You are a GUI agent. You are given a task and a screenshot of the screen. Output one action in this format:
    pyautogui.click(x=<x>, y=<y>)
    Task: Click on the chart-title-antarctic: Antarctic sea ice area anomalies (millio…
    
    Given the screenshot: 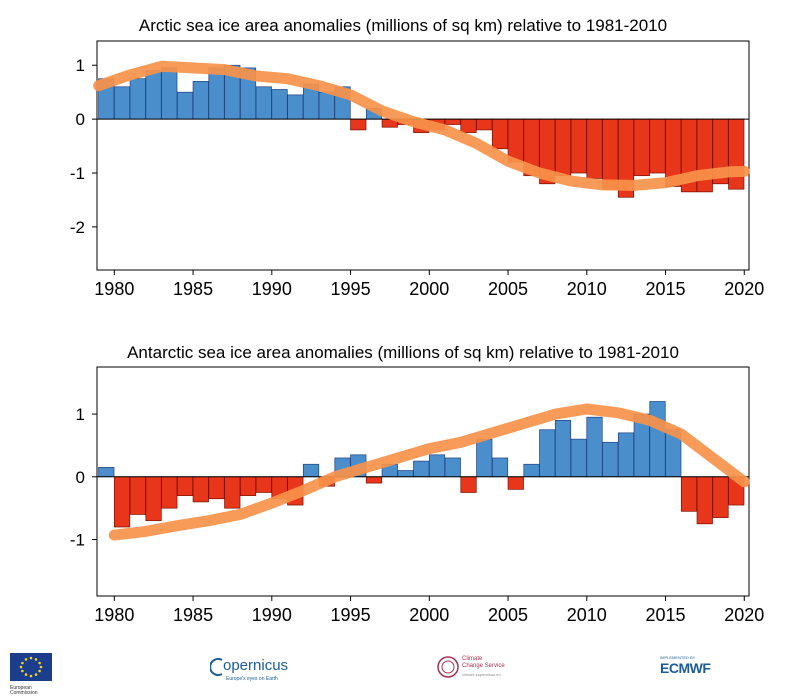 What is the action you would take?
    pyautogui.click(x=403, y=352)
    